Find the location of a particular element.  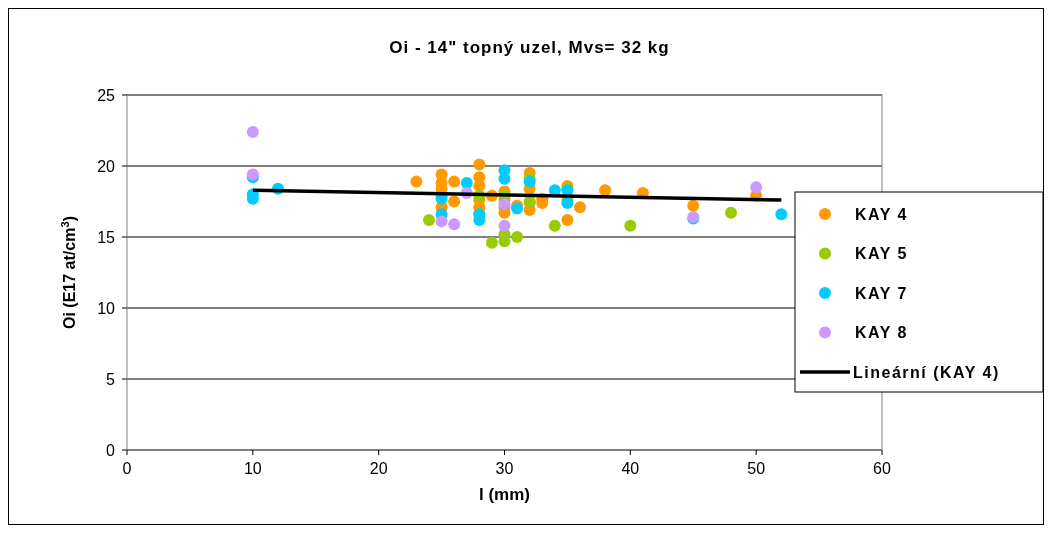

y-tick-label: 10 is located at coordinates (106, 308).